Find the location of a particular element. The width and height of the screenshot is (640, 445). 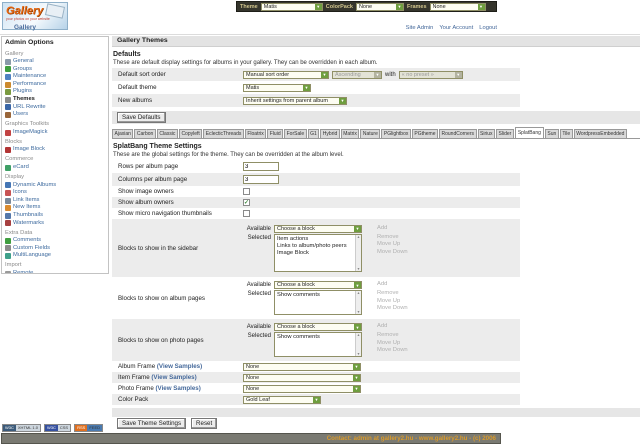

theme-tab: Floatrix is located at coordinates (255, 133).